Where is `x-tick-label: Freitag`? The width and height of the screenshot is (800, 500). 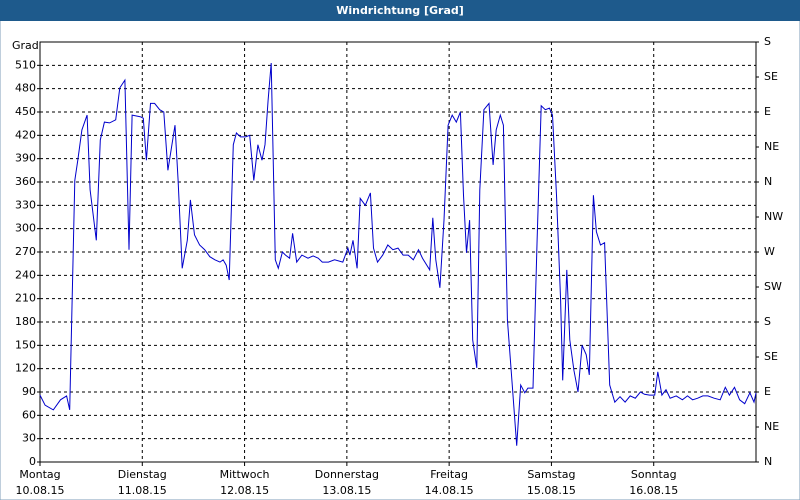 x-tick-label: Freitag is located at coordinates (449, 474).